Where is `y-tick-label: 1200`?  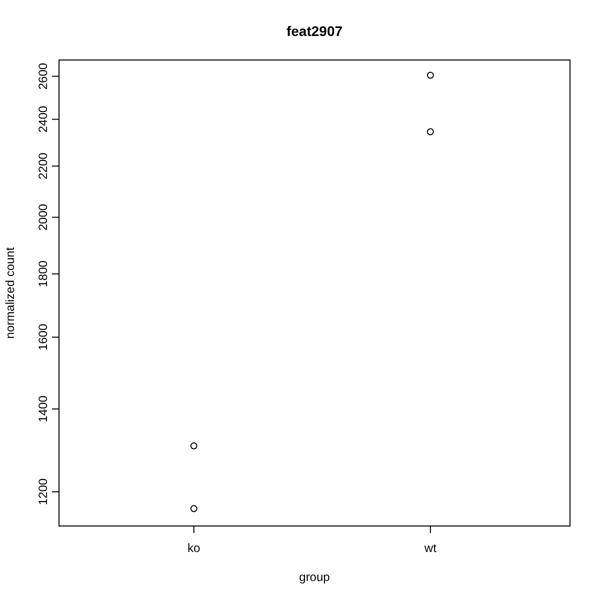
y-tick-label: 1200 is located at coordinates (43, 492).